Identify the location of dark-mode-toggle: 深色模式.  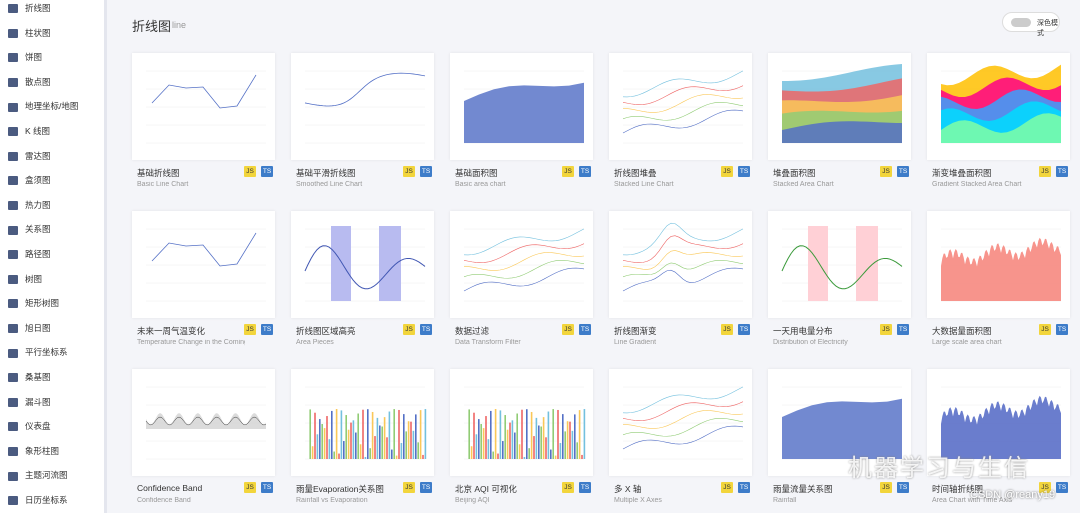
(1031, 24).